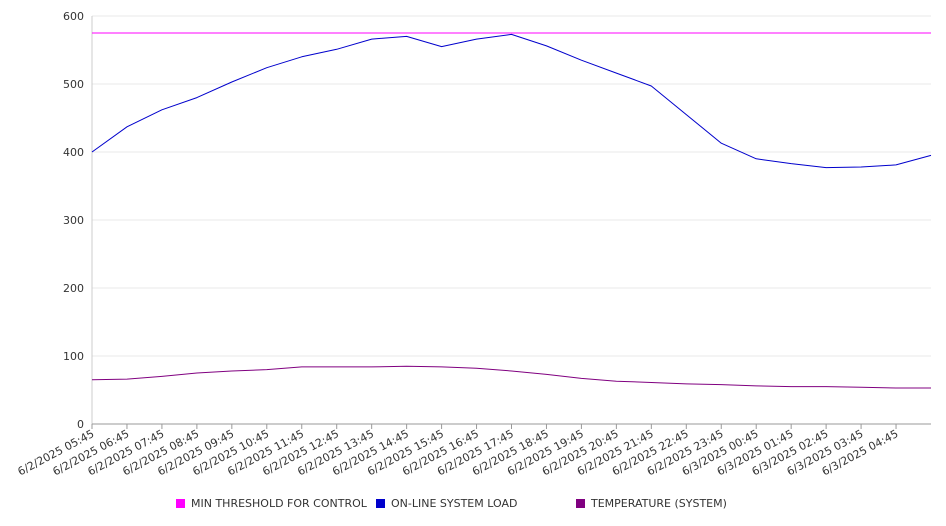 This screenshot has height=526, width=946. I want to click on legend-item-system-load: ON-LINE SYSTEM LOAD, so click(446, 503).